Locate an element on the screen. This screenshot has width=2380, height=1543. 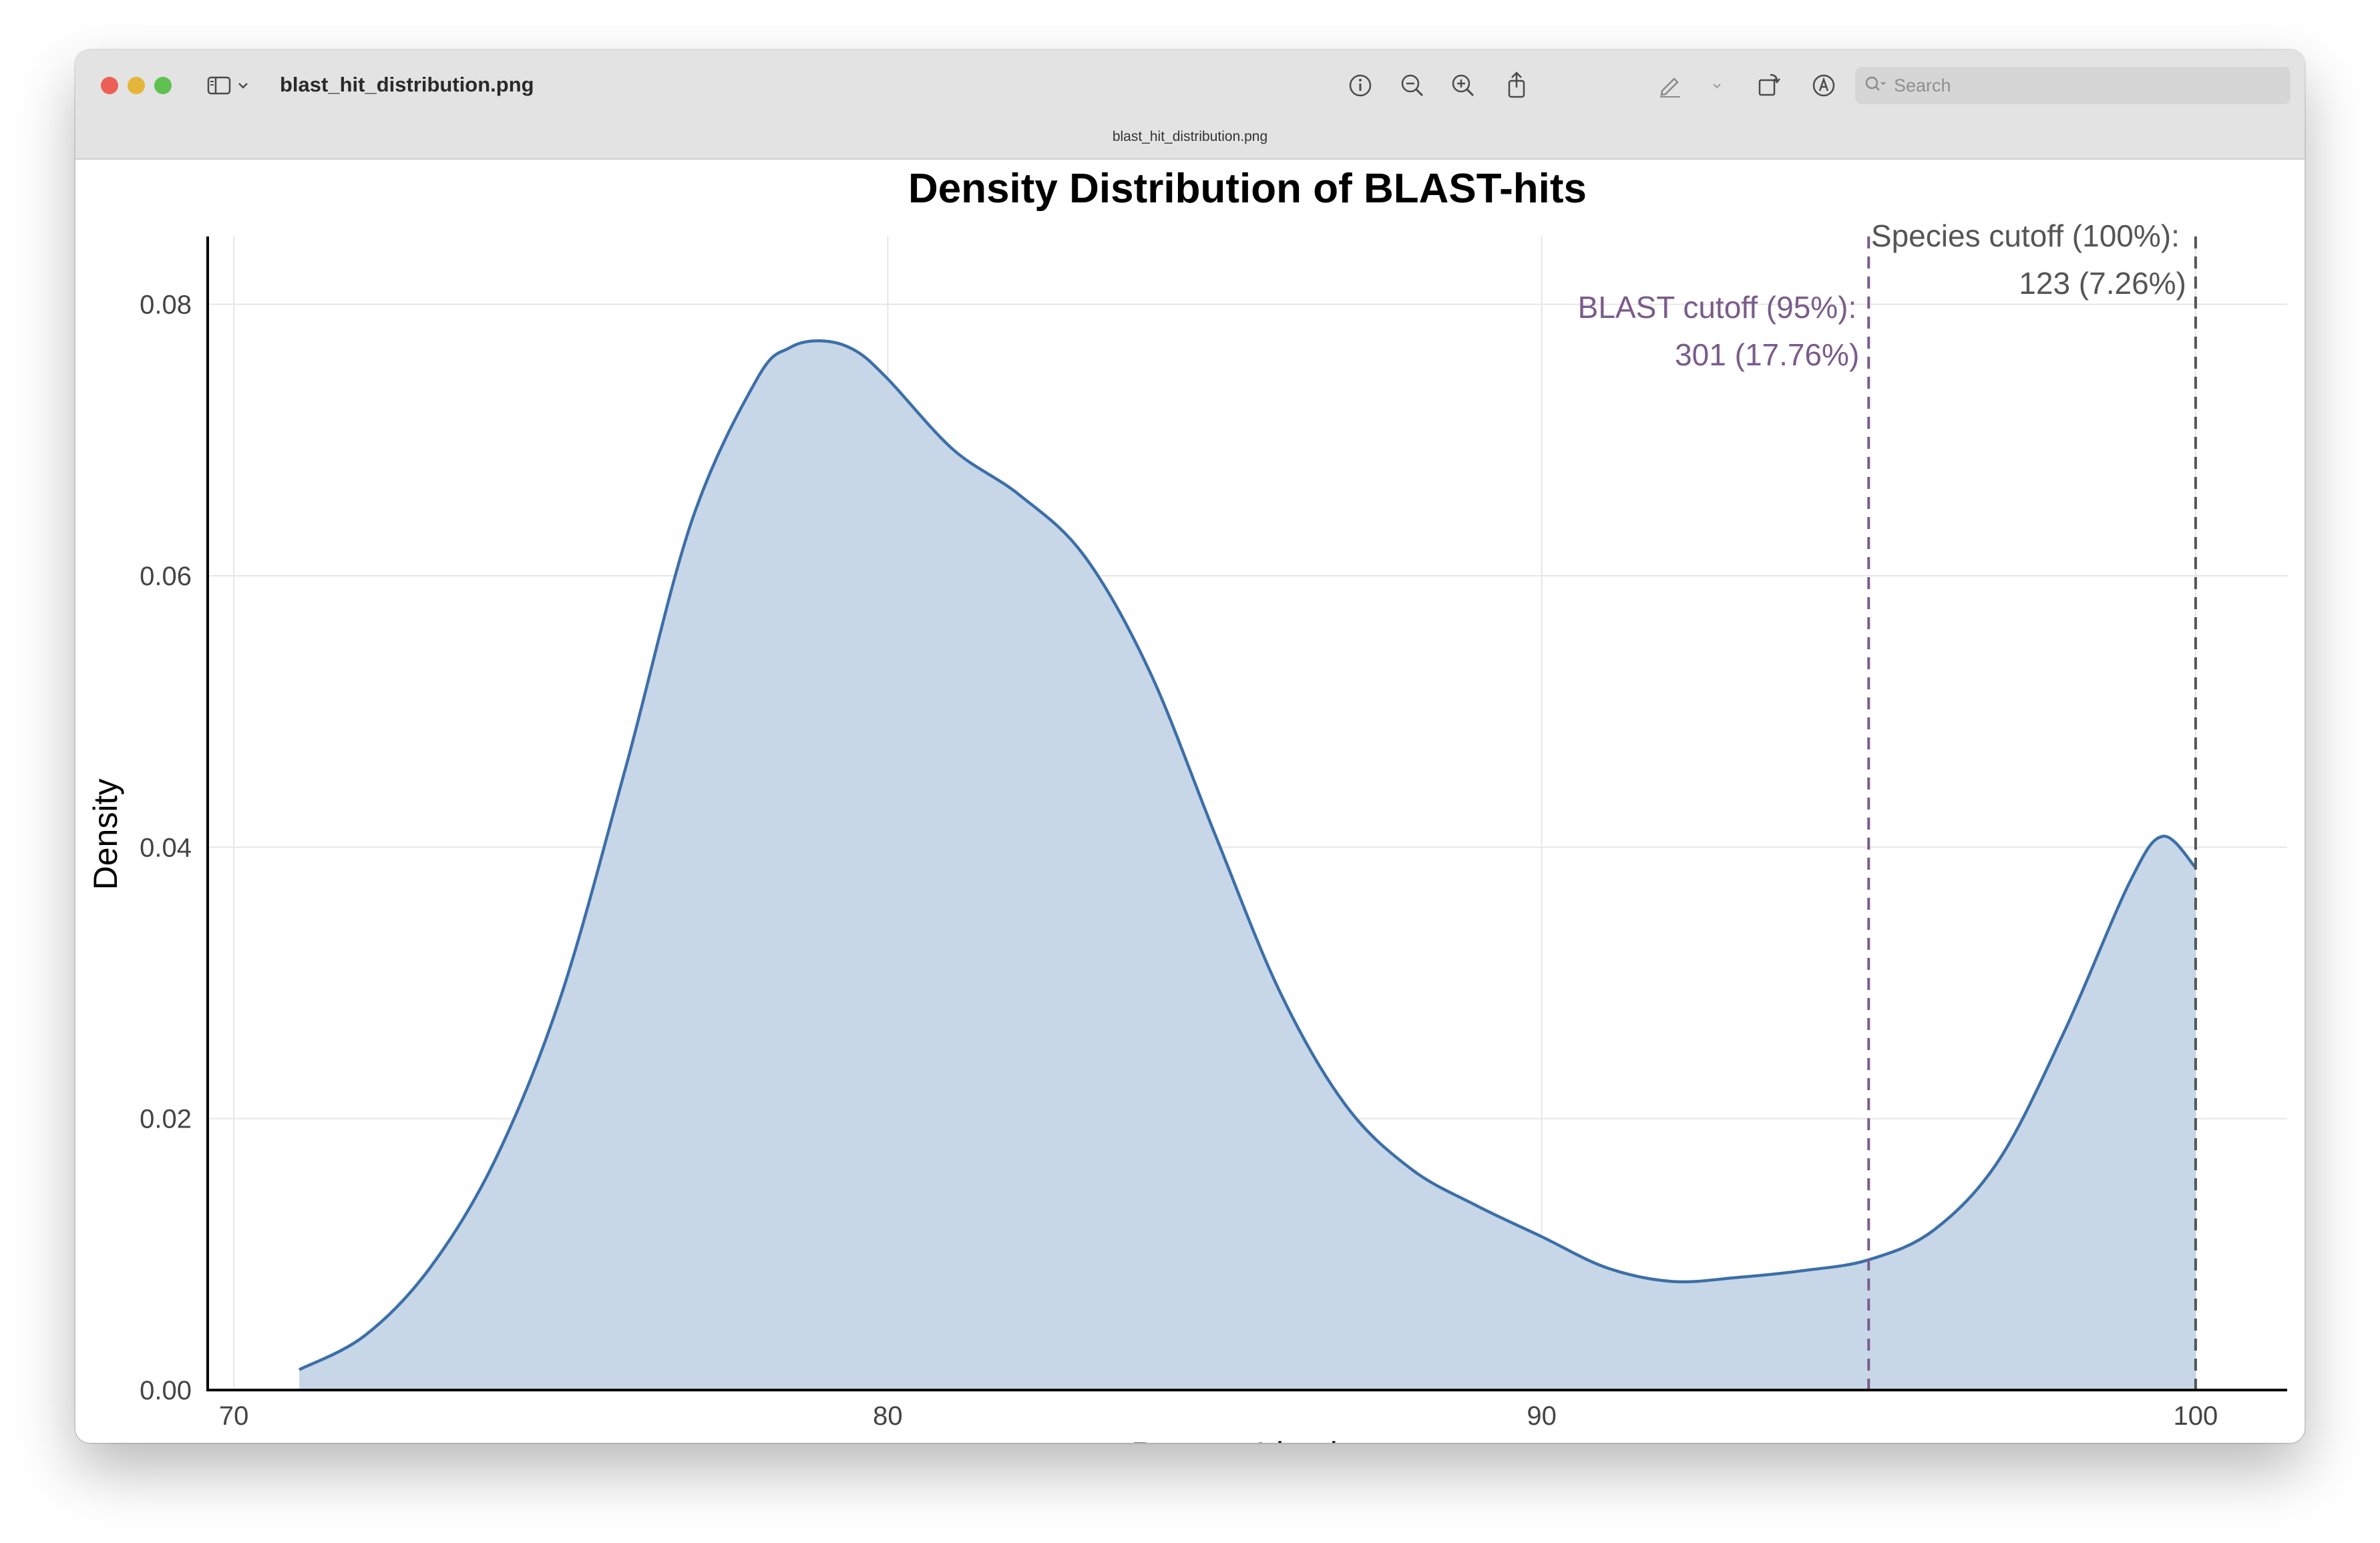
chart-title: Density Distribution of BLAST-hits is located at coordinates (1247, 189).